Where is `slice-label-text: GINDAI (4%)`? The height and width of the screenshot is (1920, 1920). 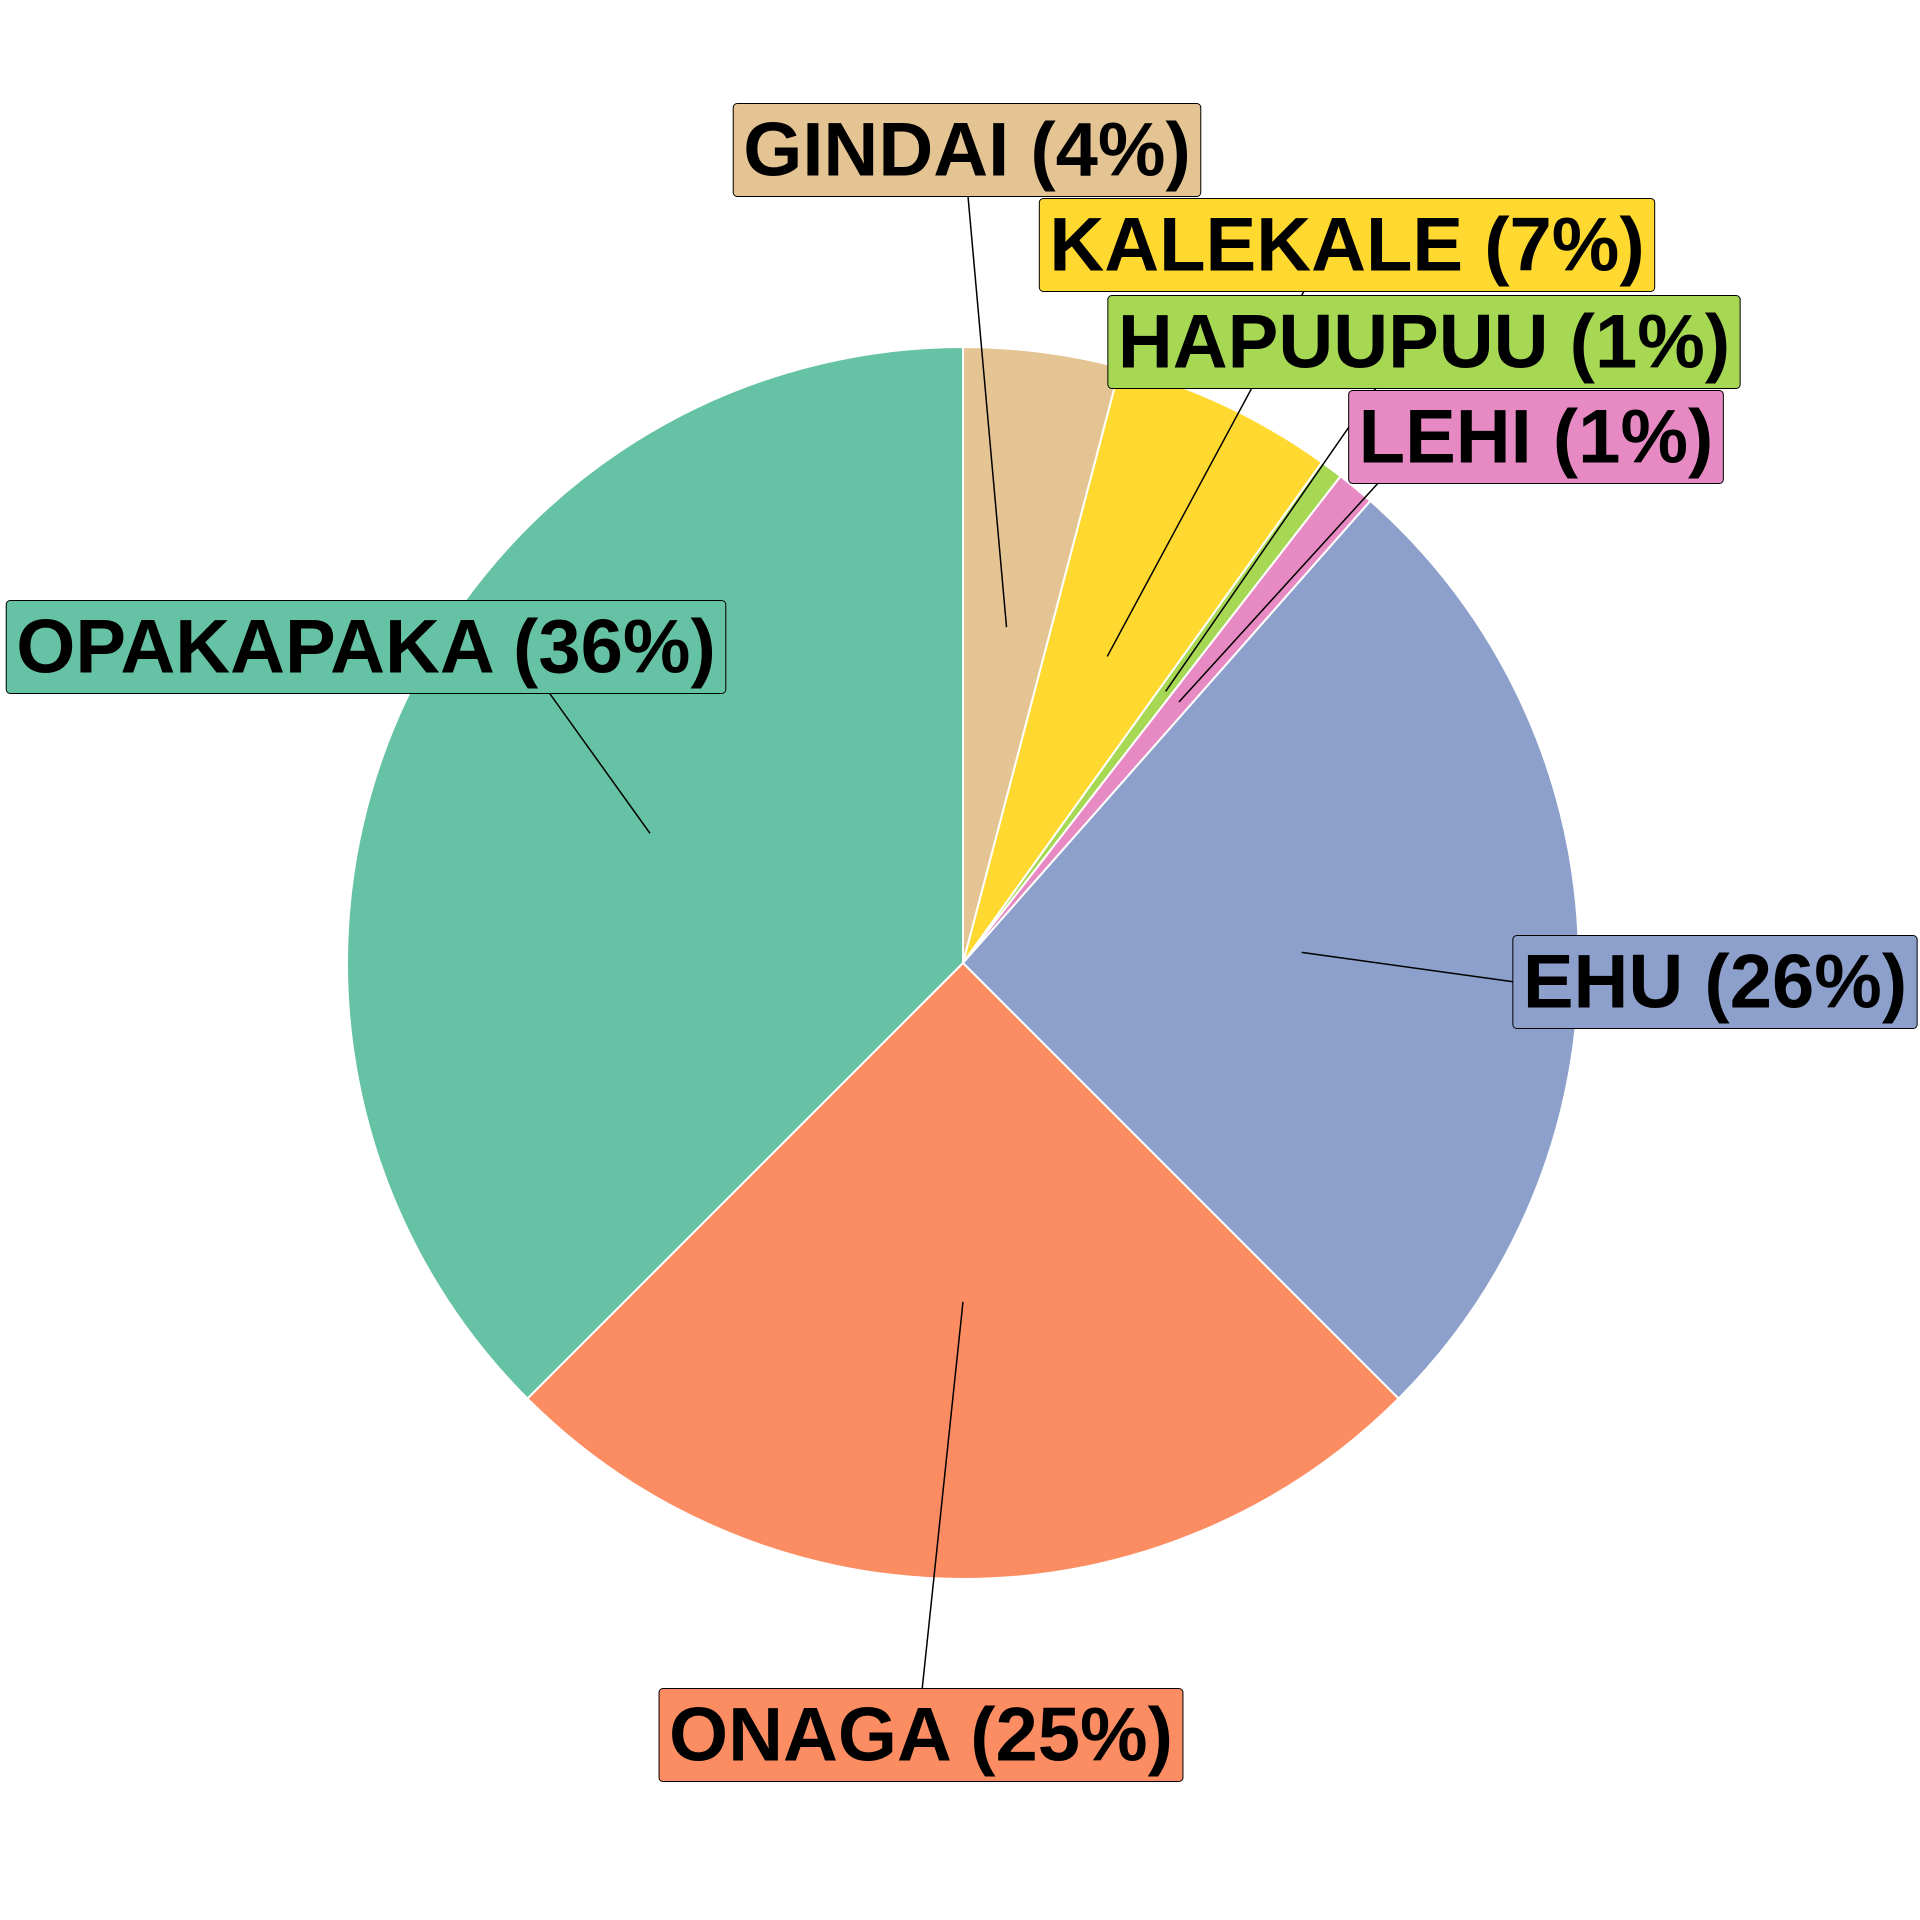 slice-label-text: GINDAI (4%) is located at coordinates (967, 150).